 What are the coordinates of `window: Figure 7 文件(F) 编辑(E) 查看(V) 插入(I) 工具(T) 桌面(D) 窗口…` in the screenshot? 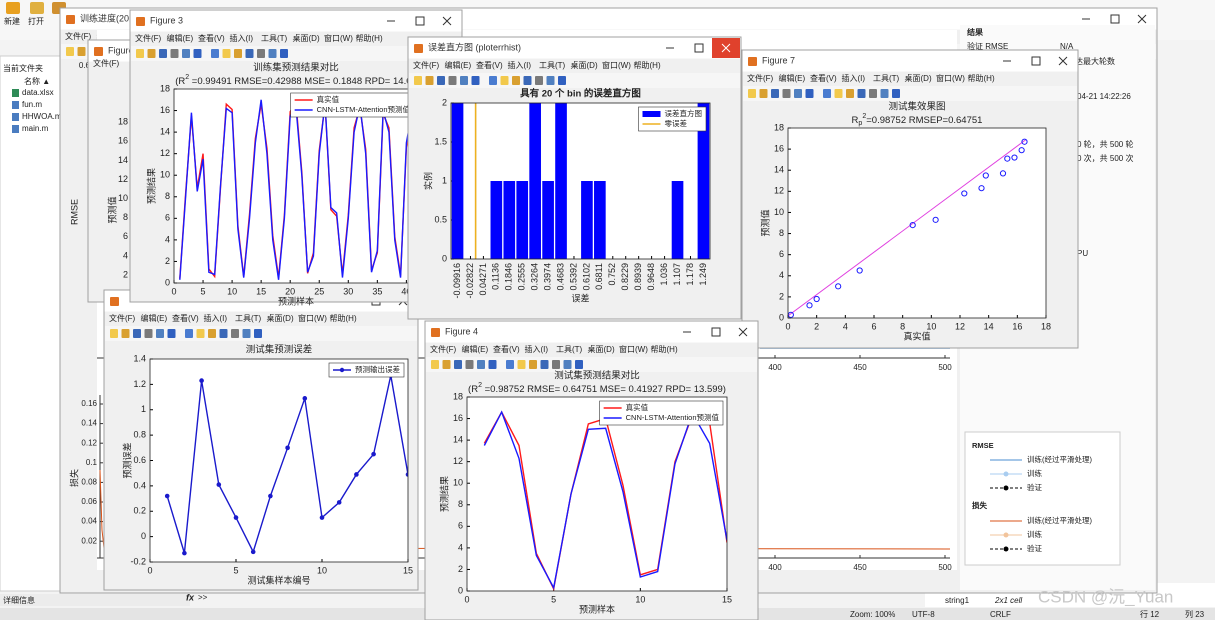 It's located at (910, 199).